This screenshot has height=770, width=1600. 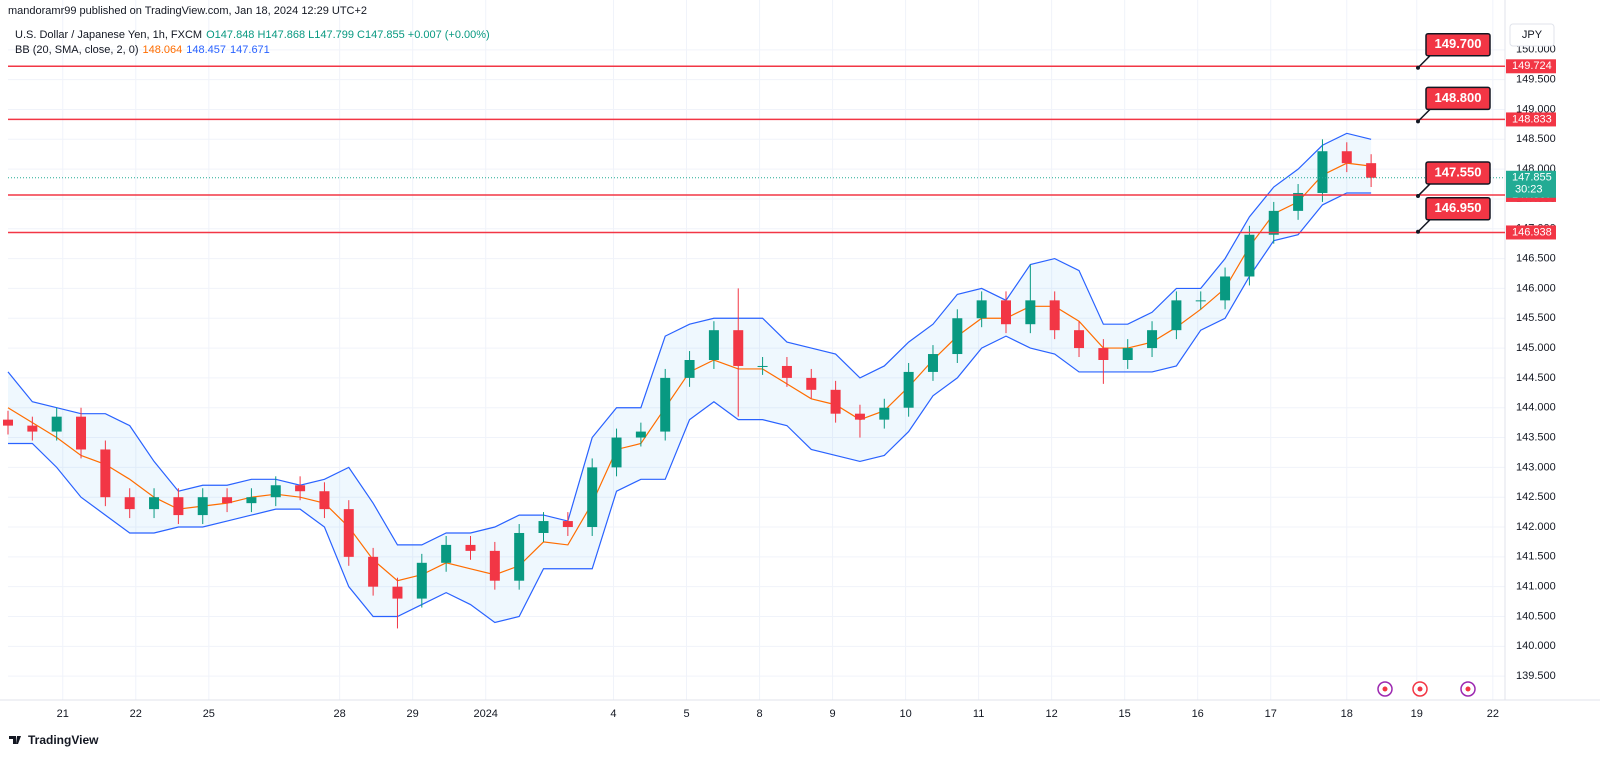 What do you see at coordinates (63, 740) in the screenshot?
I see `footer: TradingView` at bounding box center [63, 740].